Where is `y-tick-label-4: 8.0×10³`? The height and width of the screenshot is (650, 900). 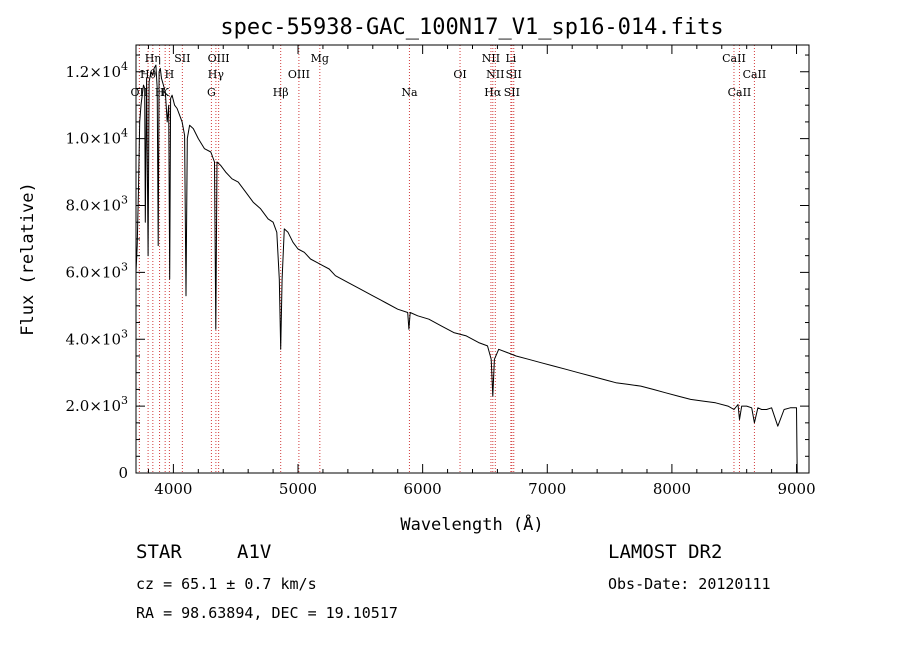 y-tick-label-4: 8.0×10³ is located at coordinates (96, 204).